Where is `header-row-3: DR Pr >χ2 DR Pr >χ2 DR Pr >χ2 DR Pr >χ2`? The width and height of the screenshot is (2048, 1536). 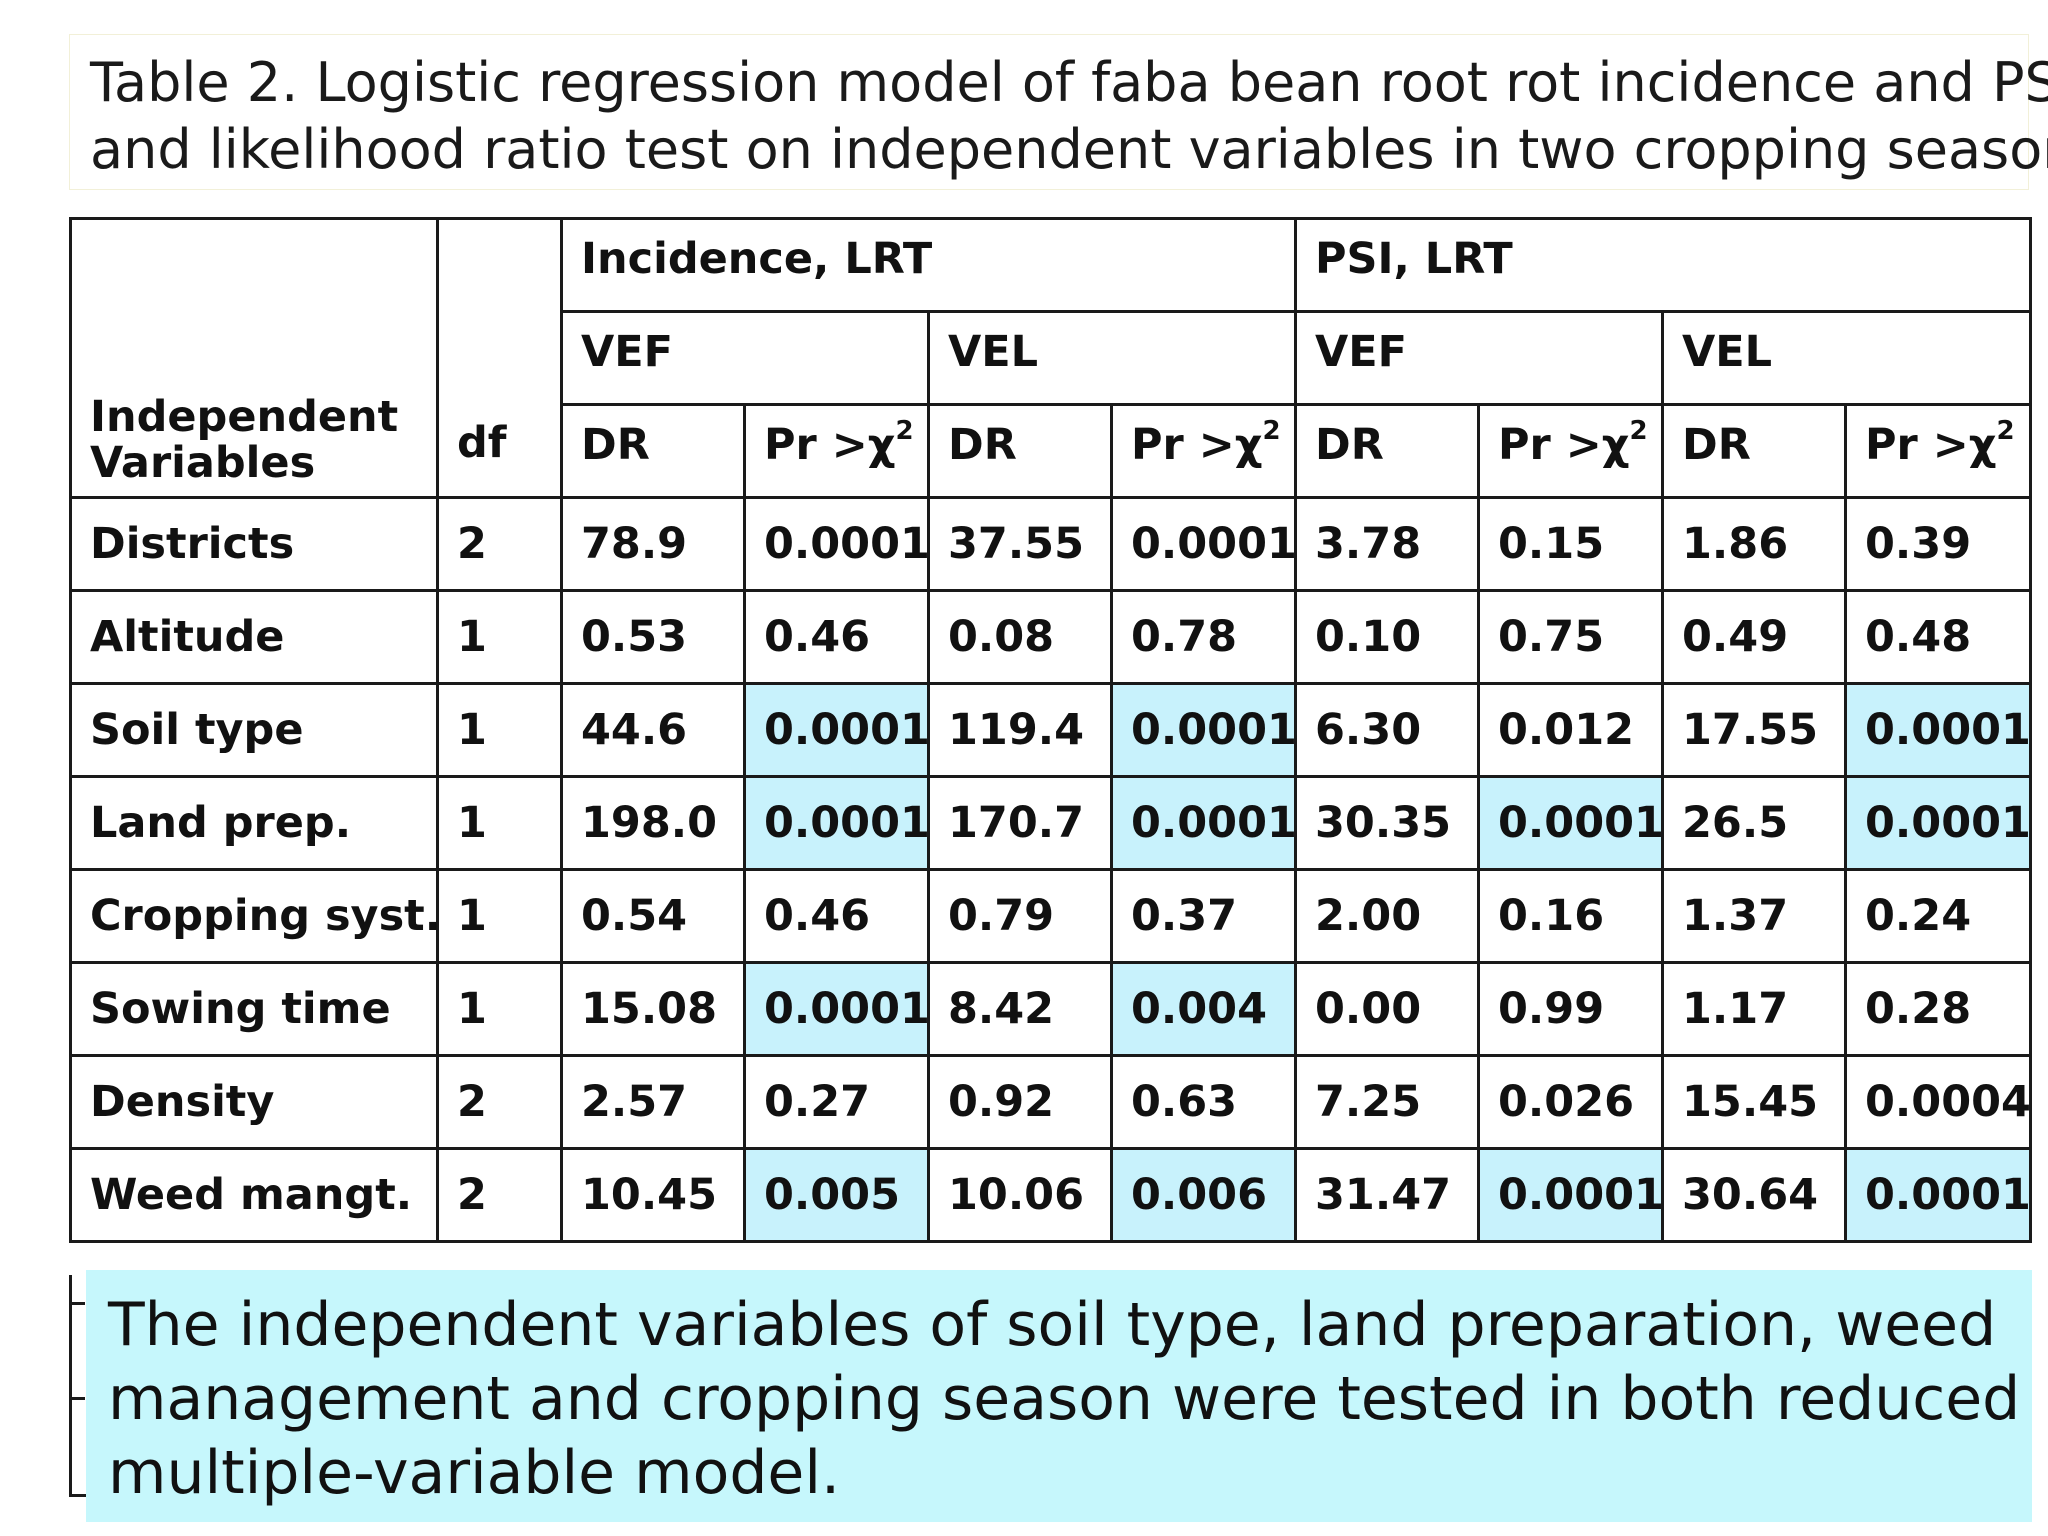
header-row-3: DR Pr >χ2 DR Pr >χ2 DR Pr >χ2 DR Pr >χ2 is located at coordinates (1052, 451).